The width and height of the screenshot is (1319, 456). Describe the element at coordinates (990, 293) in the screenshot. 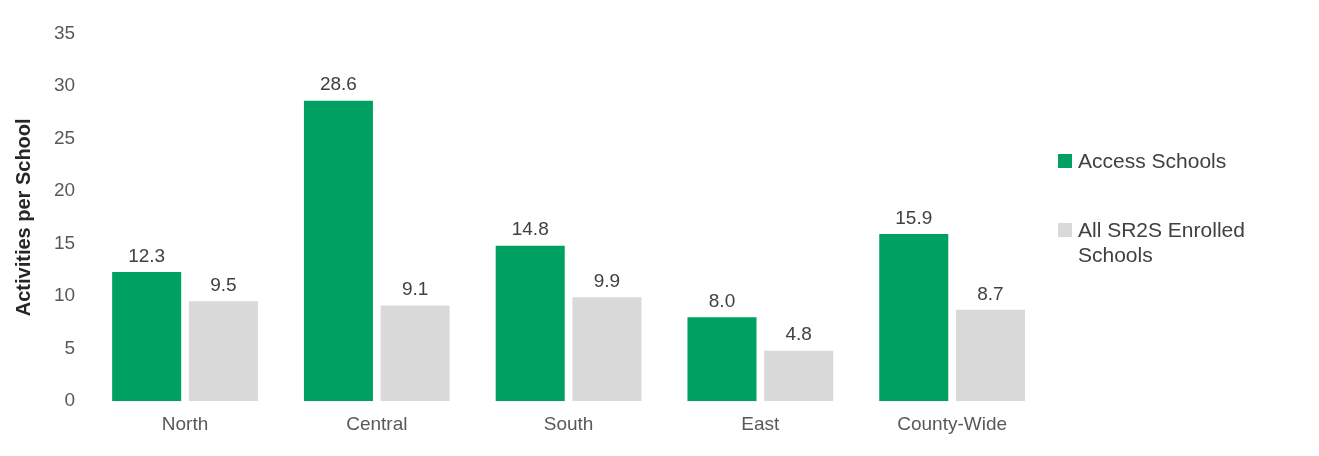

I see `data-label: 8.7` at that location.